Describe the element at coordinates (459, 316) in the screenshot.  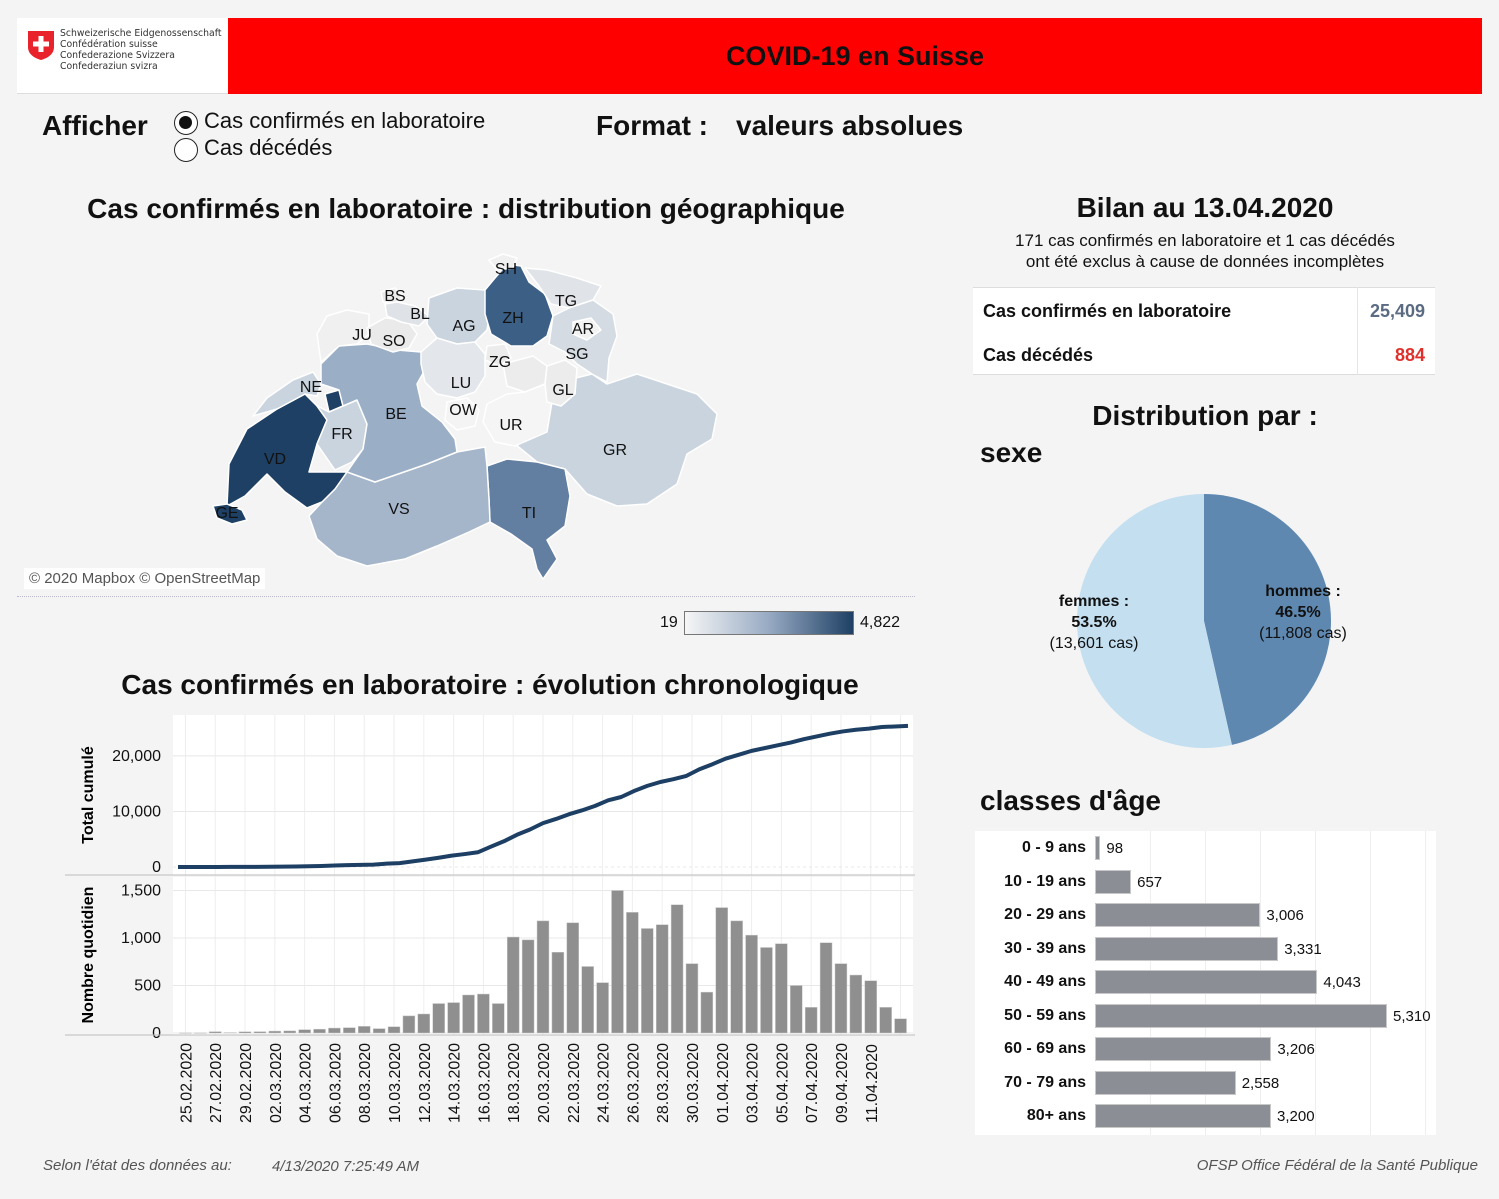
I see `canton-shape-ag` at that location.